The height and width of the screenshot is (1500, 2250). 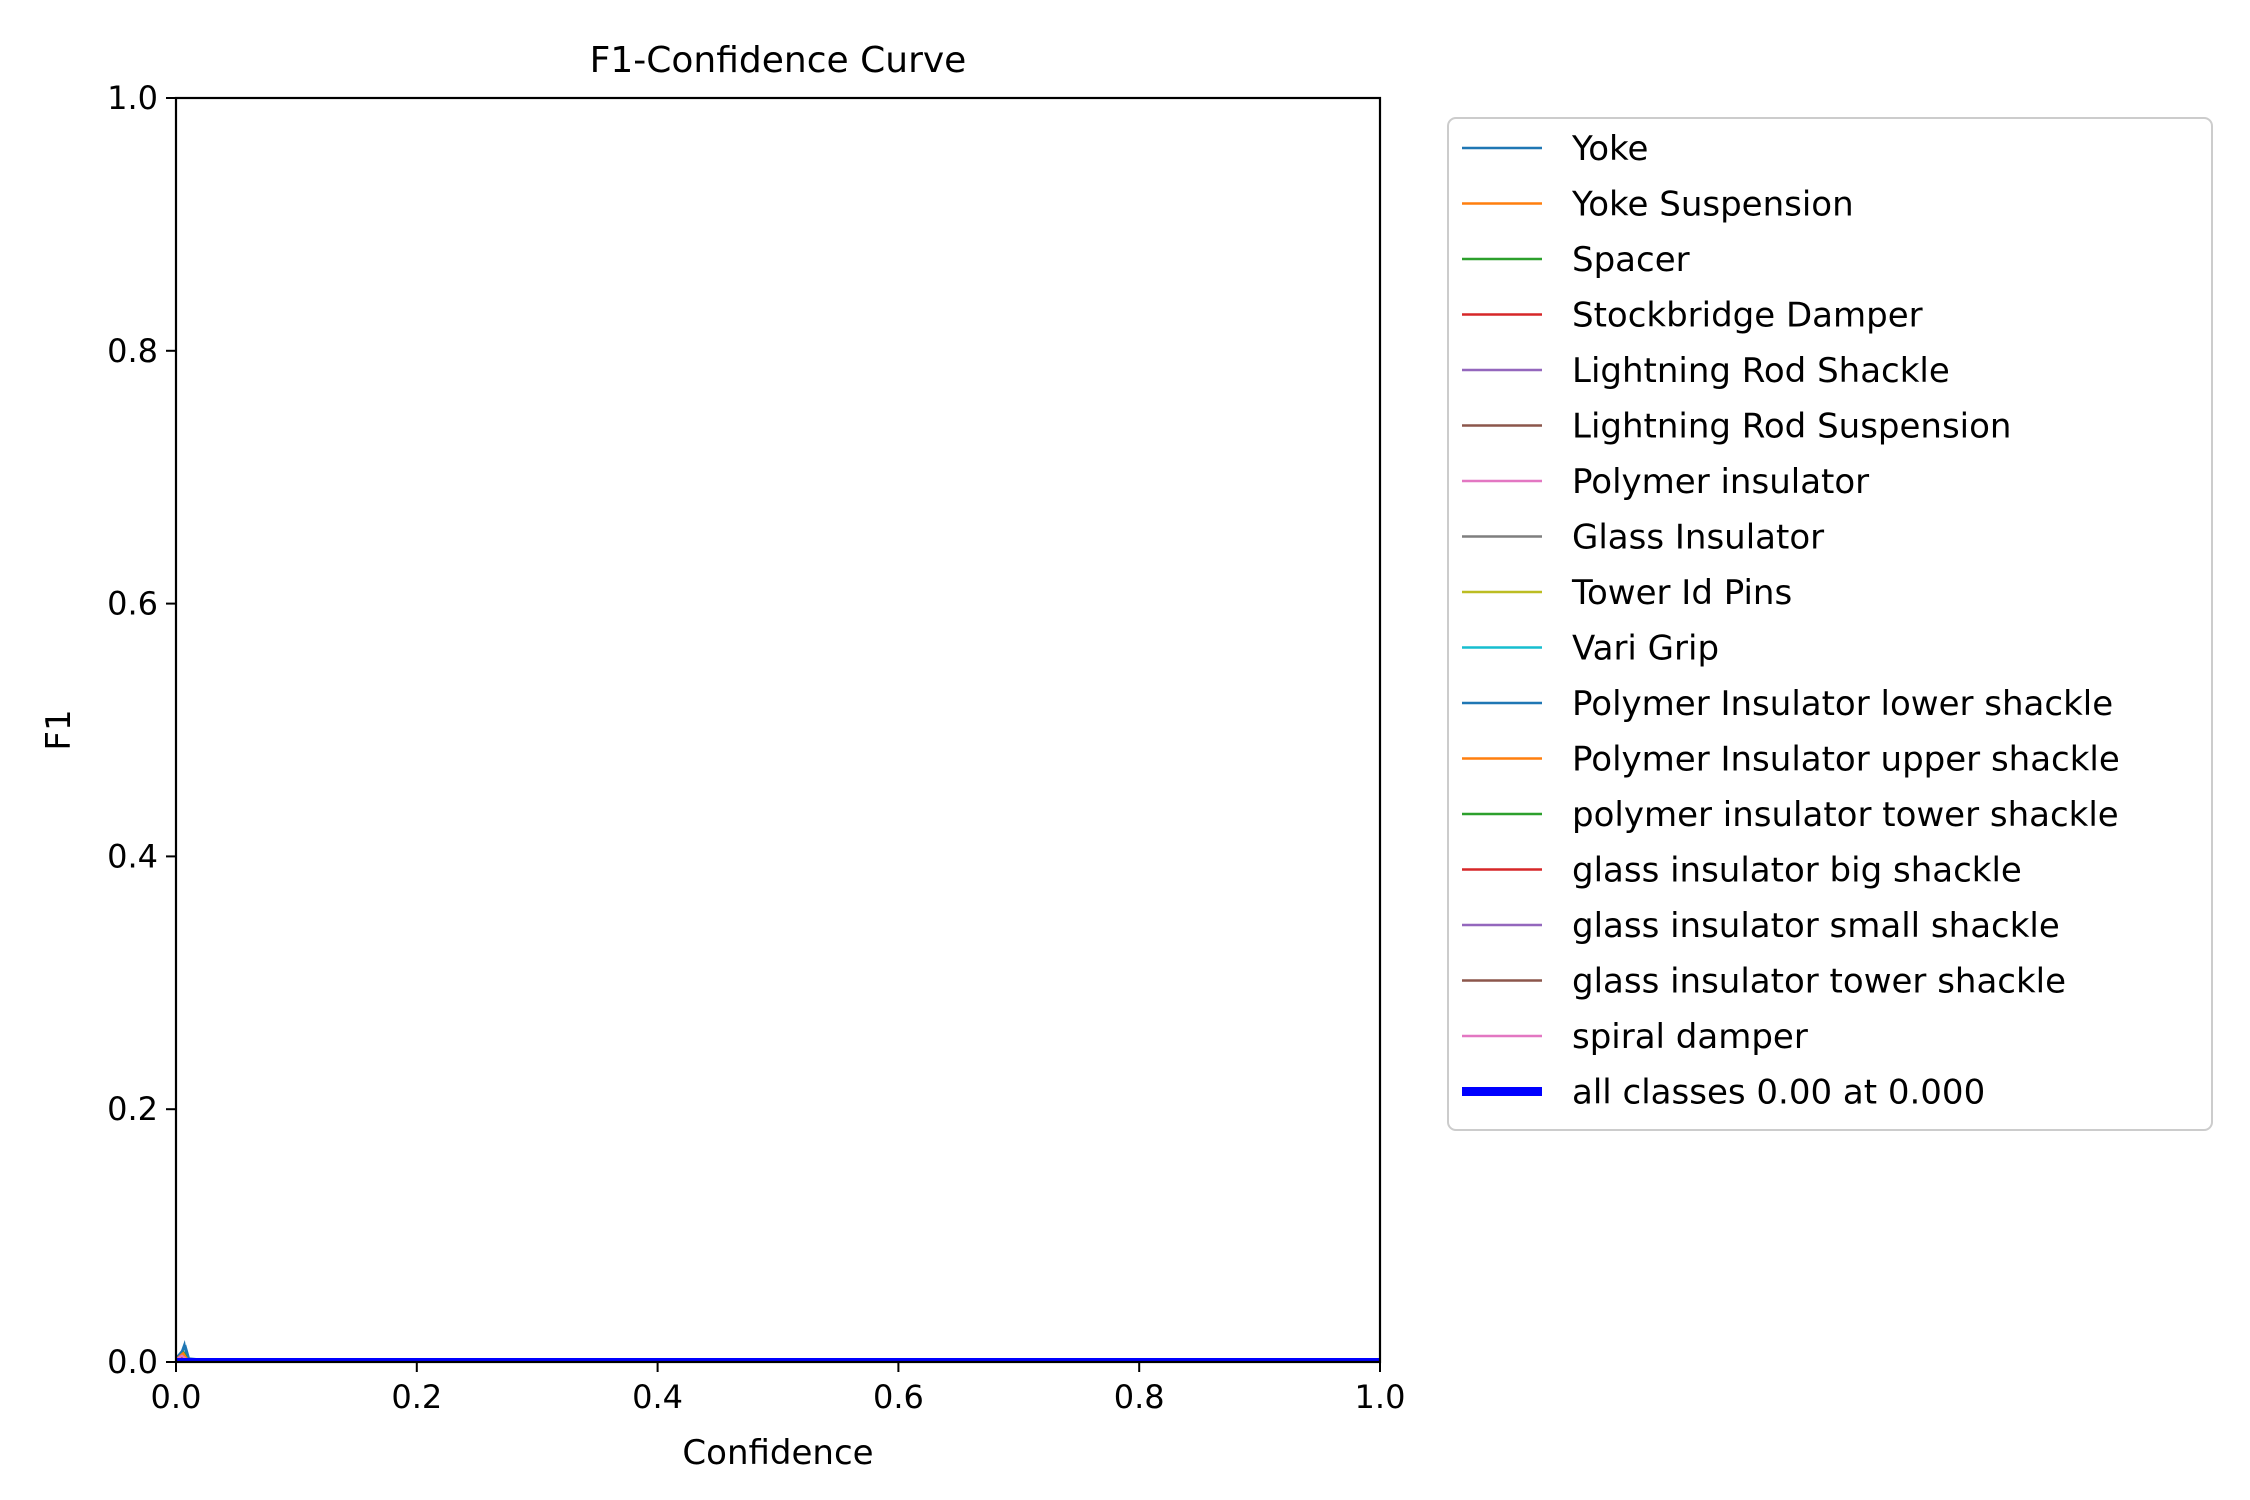 I want to click on chart-title: F1-Confidence Curve, so click(x=778, y=60).